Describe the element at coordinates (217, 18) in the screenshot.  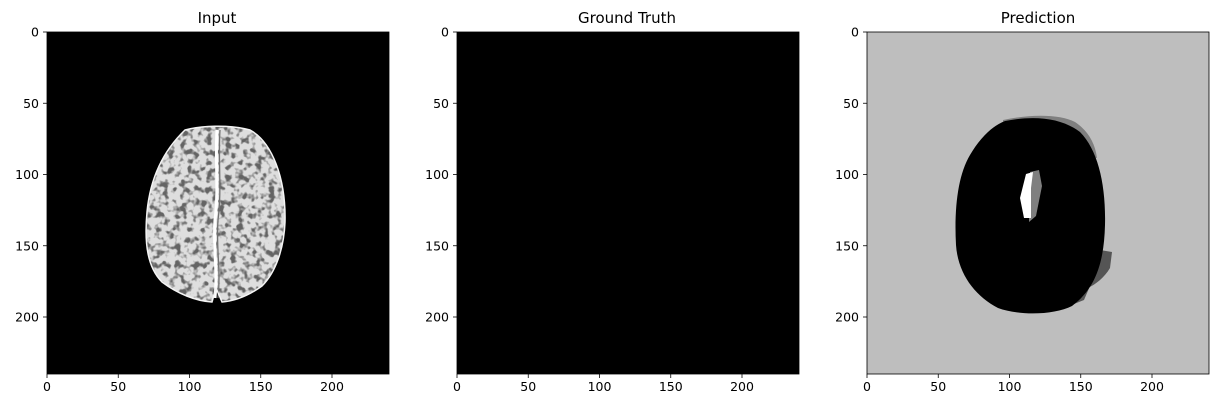
I see `panel-title-input: Input` at that location.